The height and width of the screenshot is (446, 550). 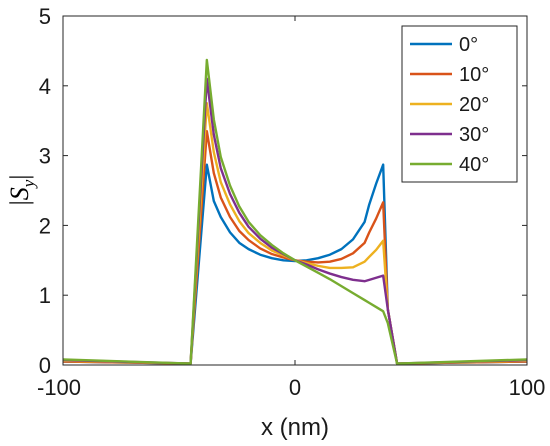 What do you see at coordinates (45, 16) in the screenshot?
I see `y-tick-label: 5` at bounding box center [45, 16].